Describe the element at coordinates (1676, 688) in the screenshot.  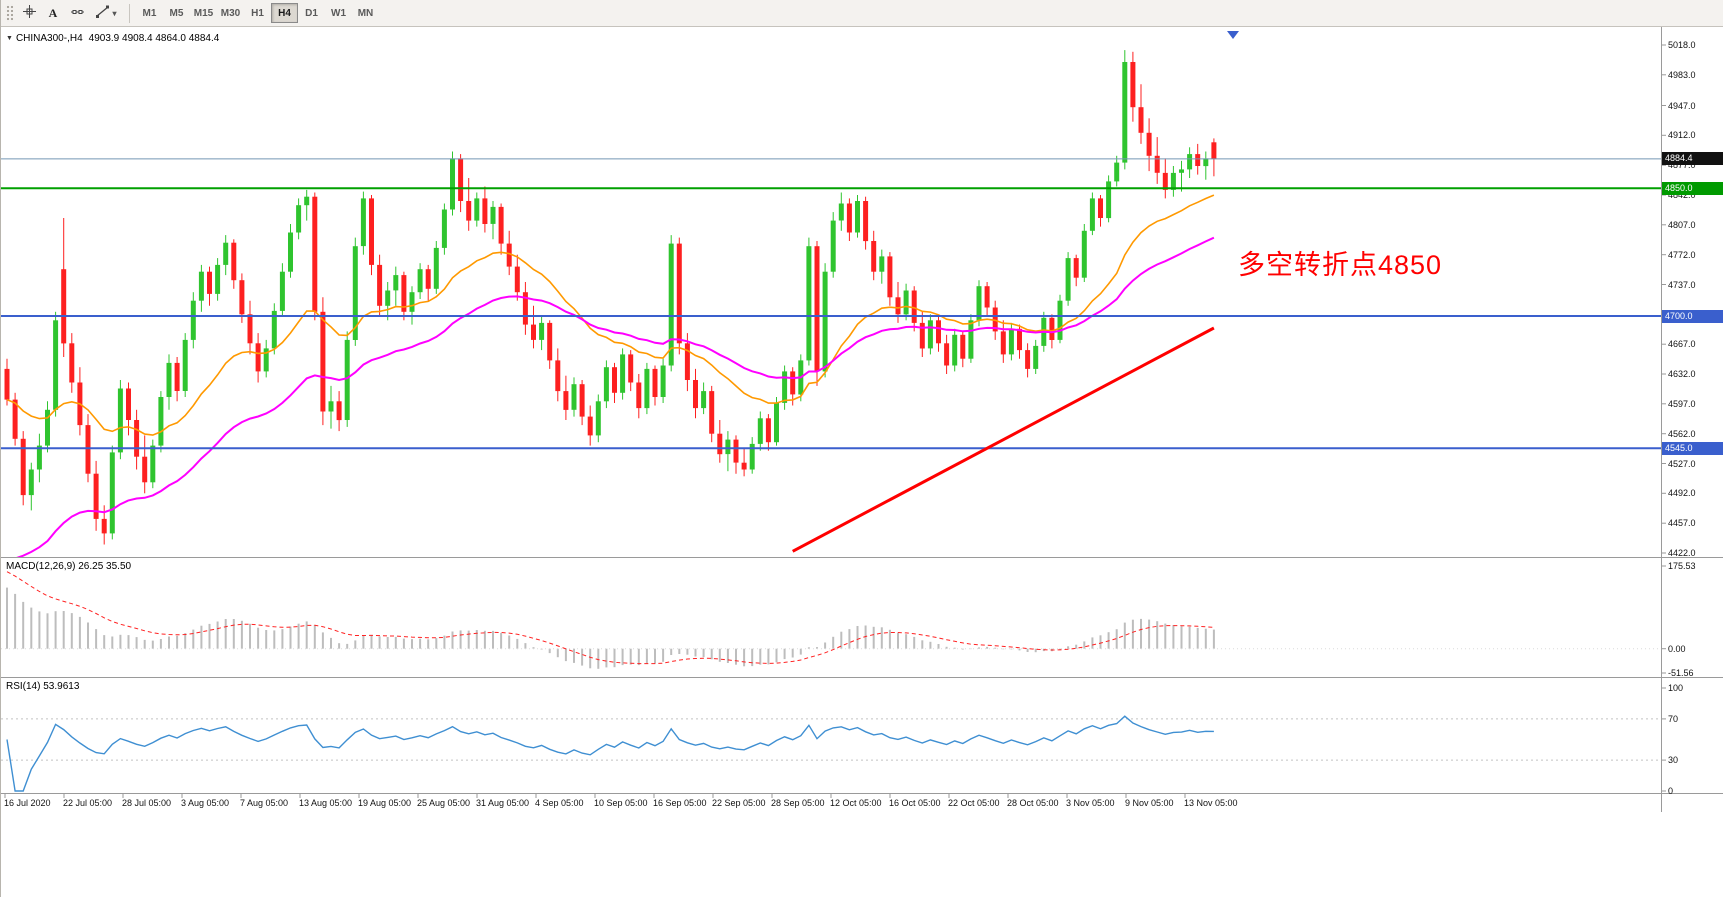
I see `rsi-axis-label: 100` at that location.